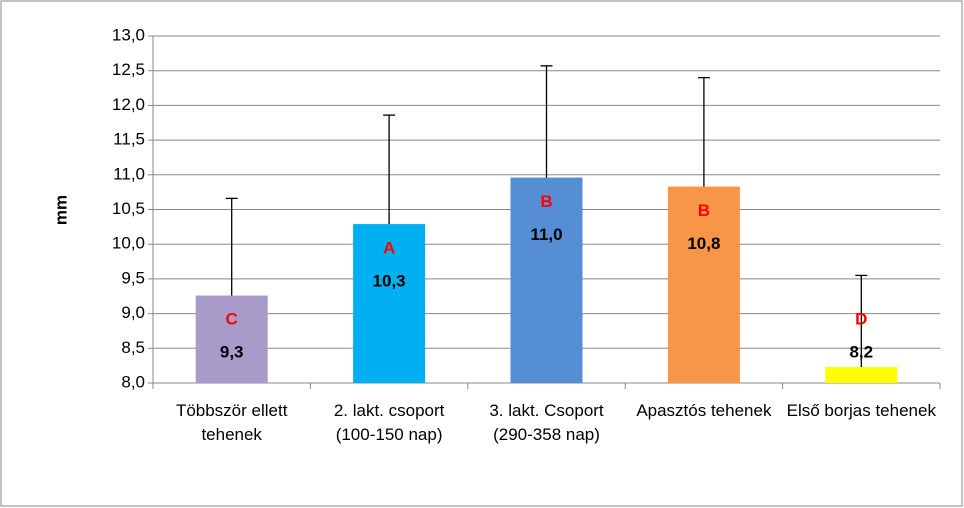  Describe the element at coordinates (231, 422) in the screenshot. I see `x-tick-label: Többször ellett tehenek` at that location.